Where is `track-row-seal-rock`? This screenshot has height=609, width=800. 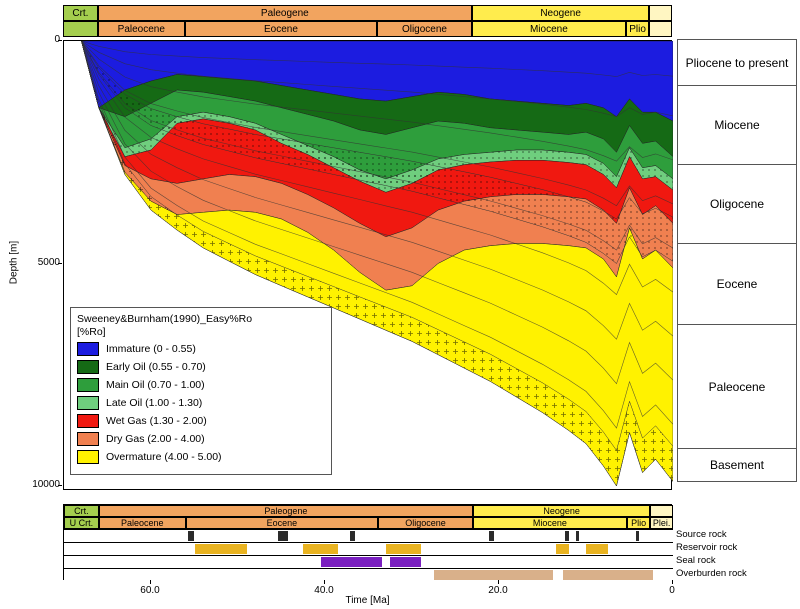 track-row-seal-rock is located at coordinates (368, 561).